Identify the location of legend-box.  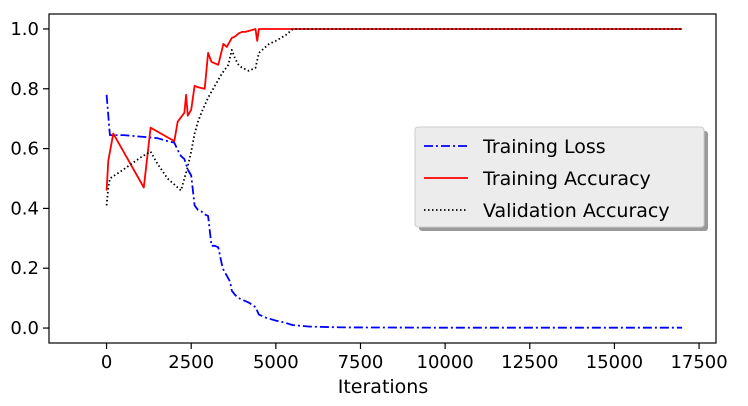
(559, 177).